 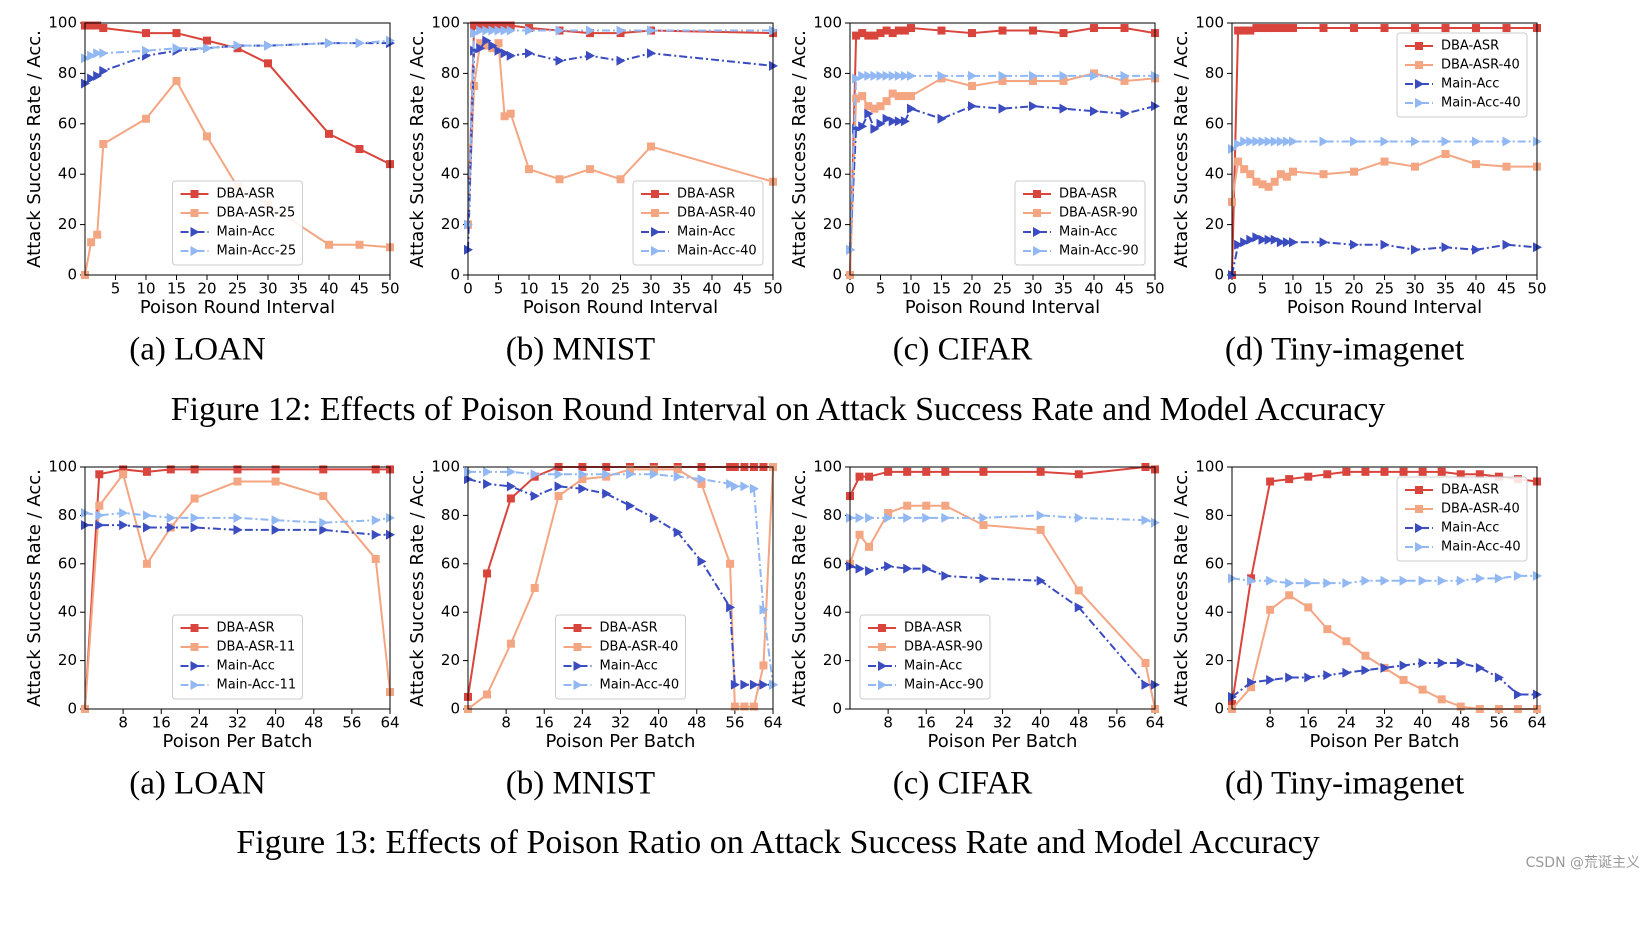 What do you see at coordinates (1506, 289) in the screenshot?
I see `x-tick-label: 45` at bounding box center [1506, 289].